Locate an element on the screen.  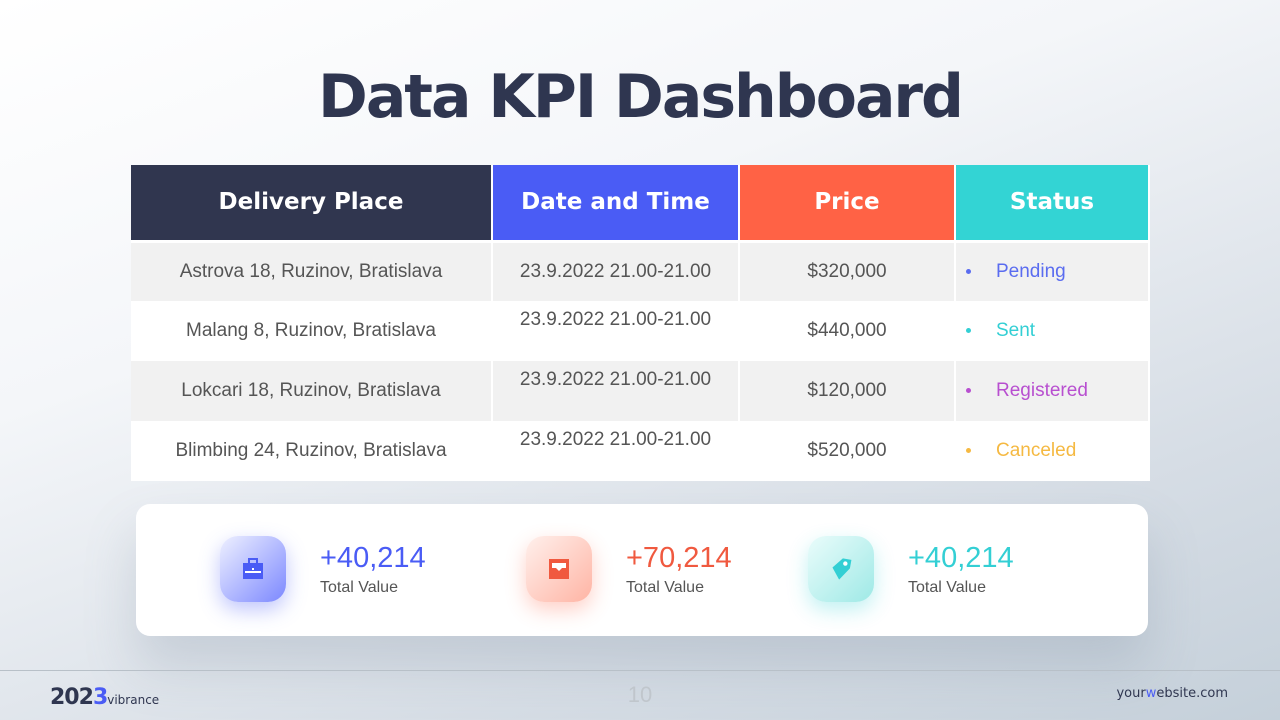
status-label: Canceled is located at coordinates (1036, 450).